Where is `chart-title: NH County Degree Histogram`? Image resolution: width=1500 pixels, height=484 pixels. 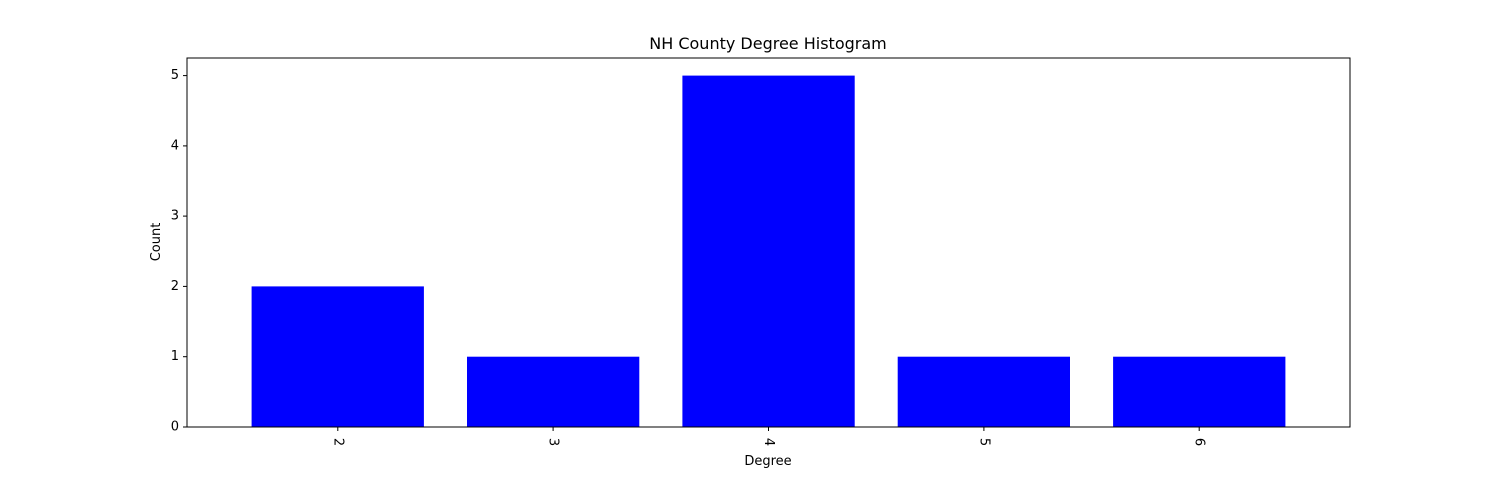 chart-title: NH County Degree Histogram is located at coordinates (767, 43).